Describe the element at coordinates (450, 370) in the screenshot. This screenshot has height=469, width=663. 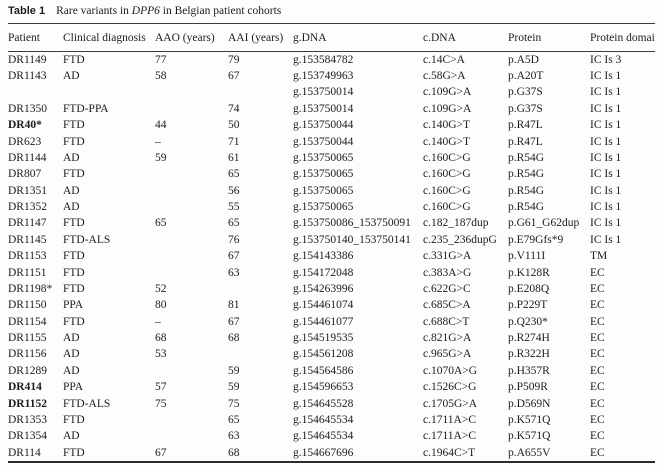
I see `cell-cdna: c.1070A>G` at that location.